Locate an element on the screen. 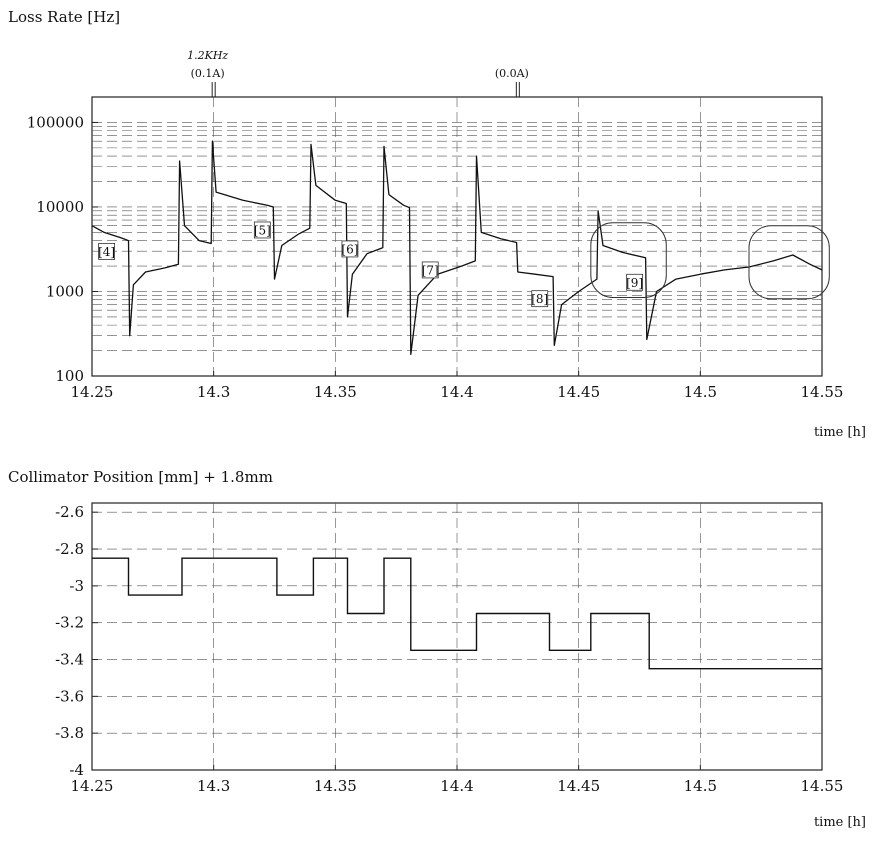 This screenshot has width=875, height=855. y-tick-label: 1000 is located at coordinates (65, 291).